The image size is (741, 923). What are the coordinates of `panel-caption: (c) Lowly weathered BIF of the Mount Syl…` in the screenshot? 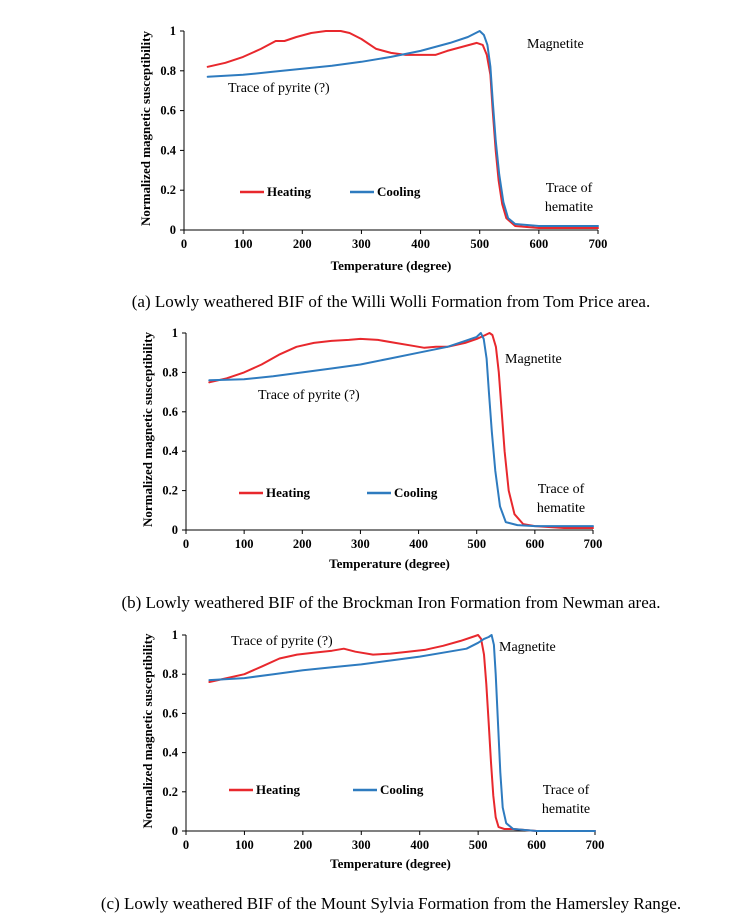 It's located at (391, 903).